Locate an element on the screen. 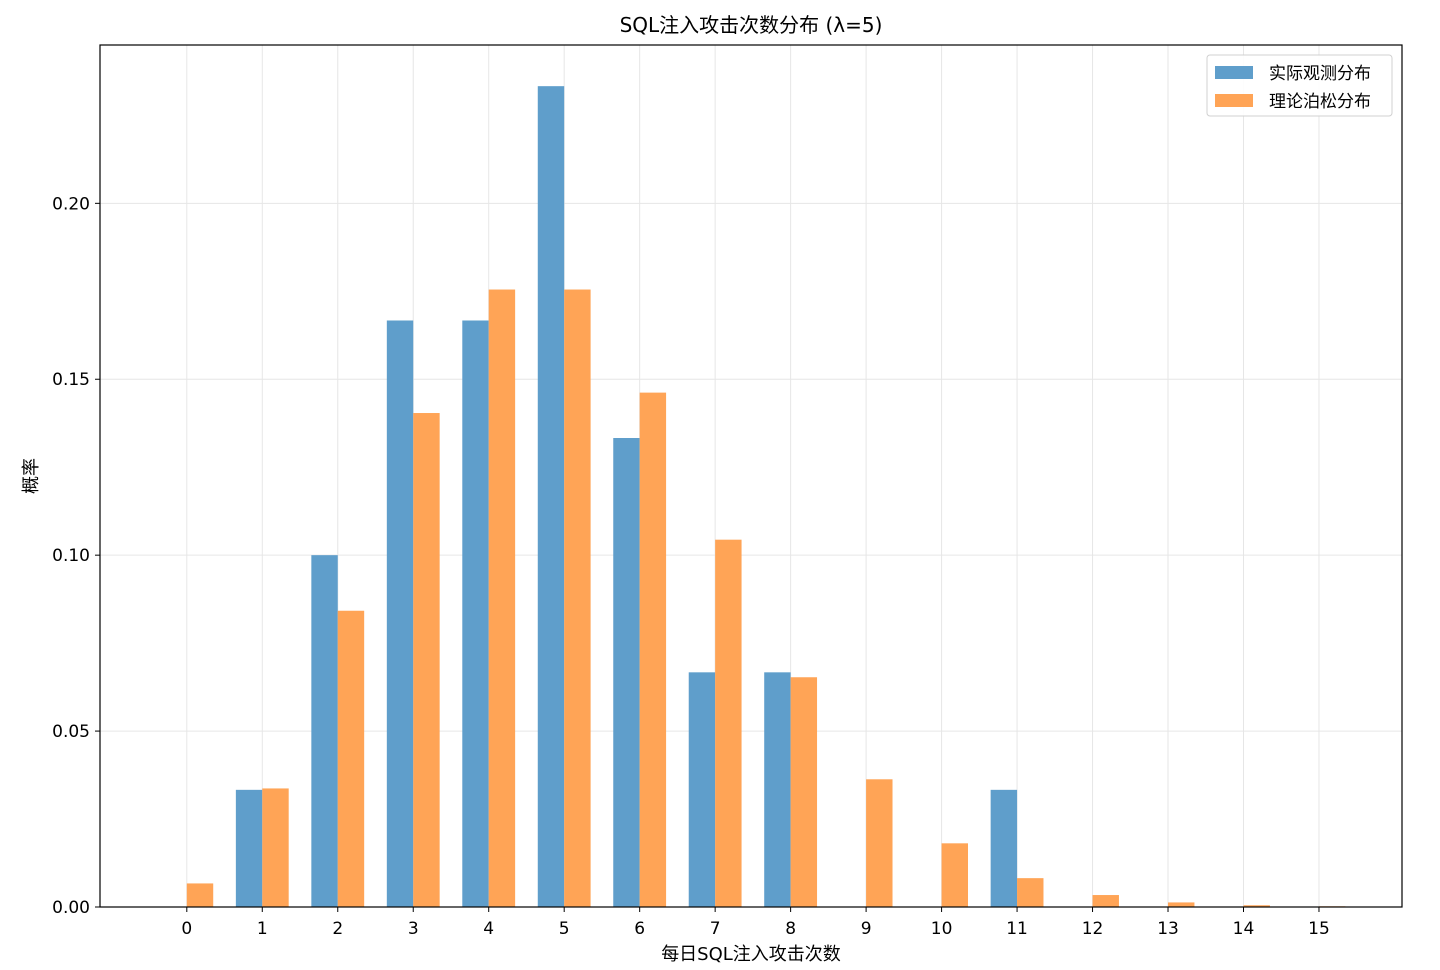 This screenshot has height=970, width=1440. chart-title: SQL注入攻击次数分布 (λ=5) is located at coordinates (751, 25).